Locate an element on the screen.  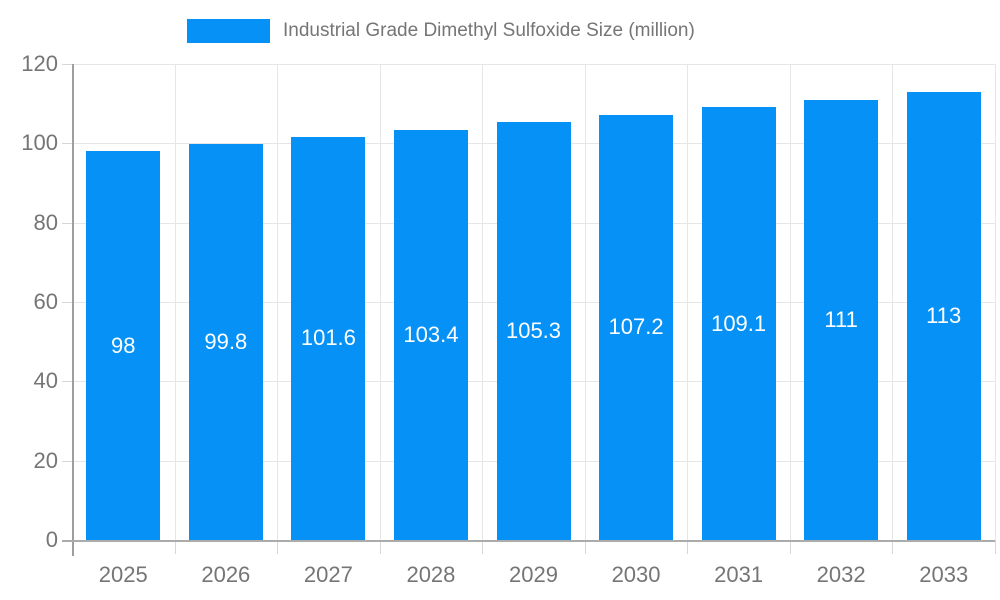
x-axis-tick-label: 2030 is located at coordinates (636, 574).